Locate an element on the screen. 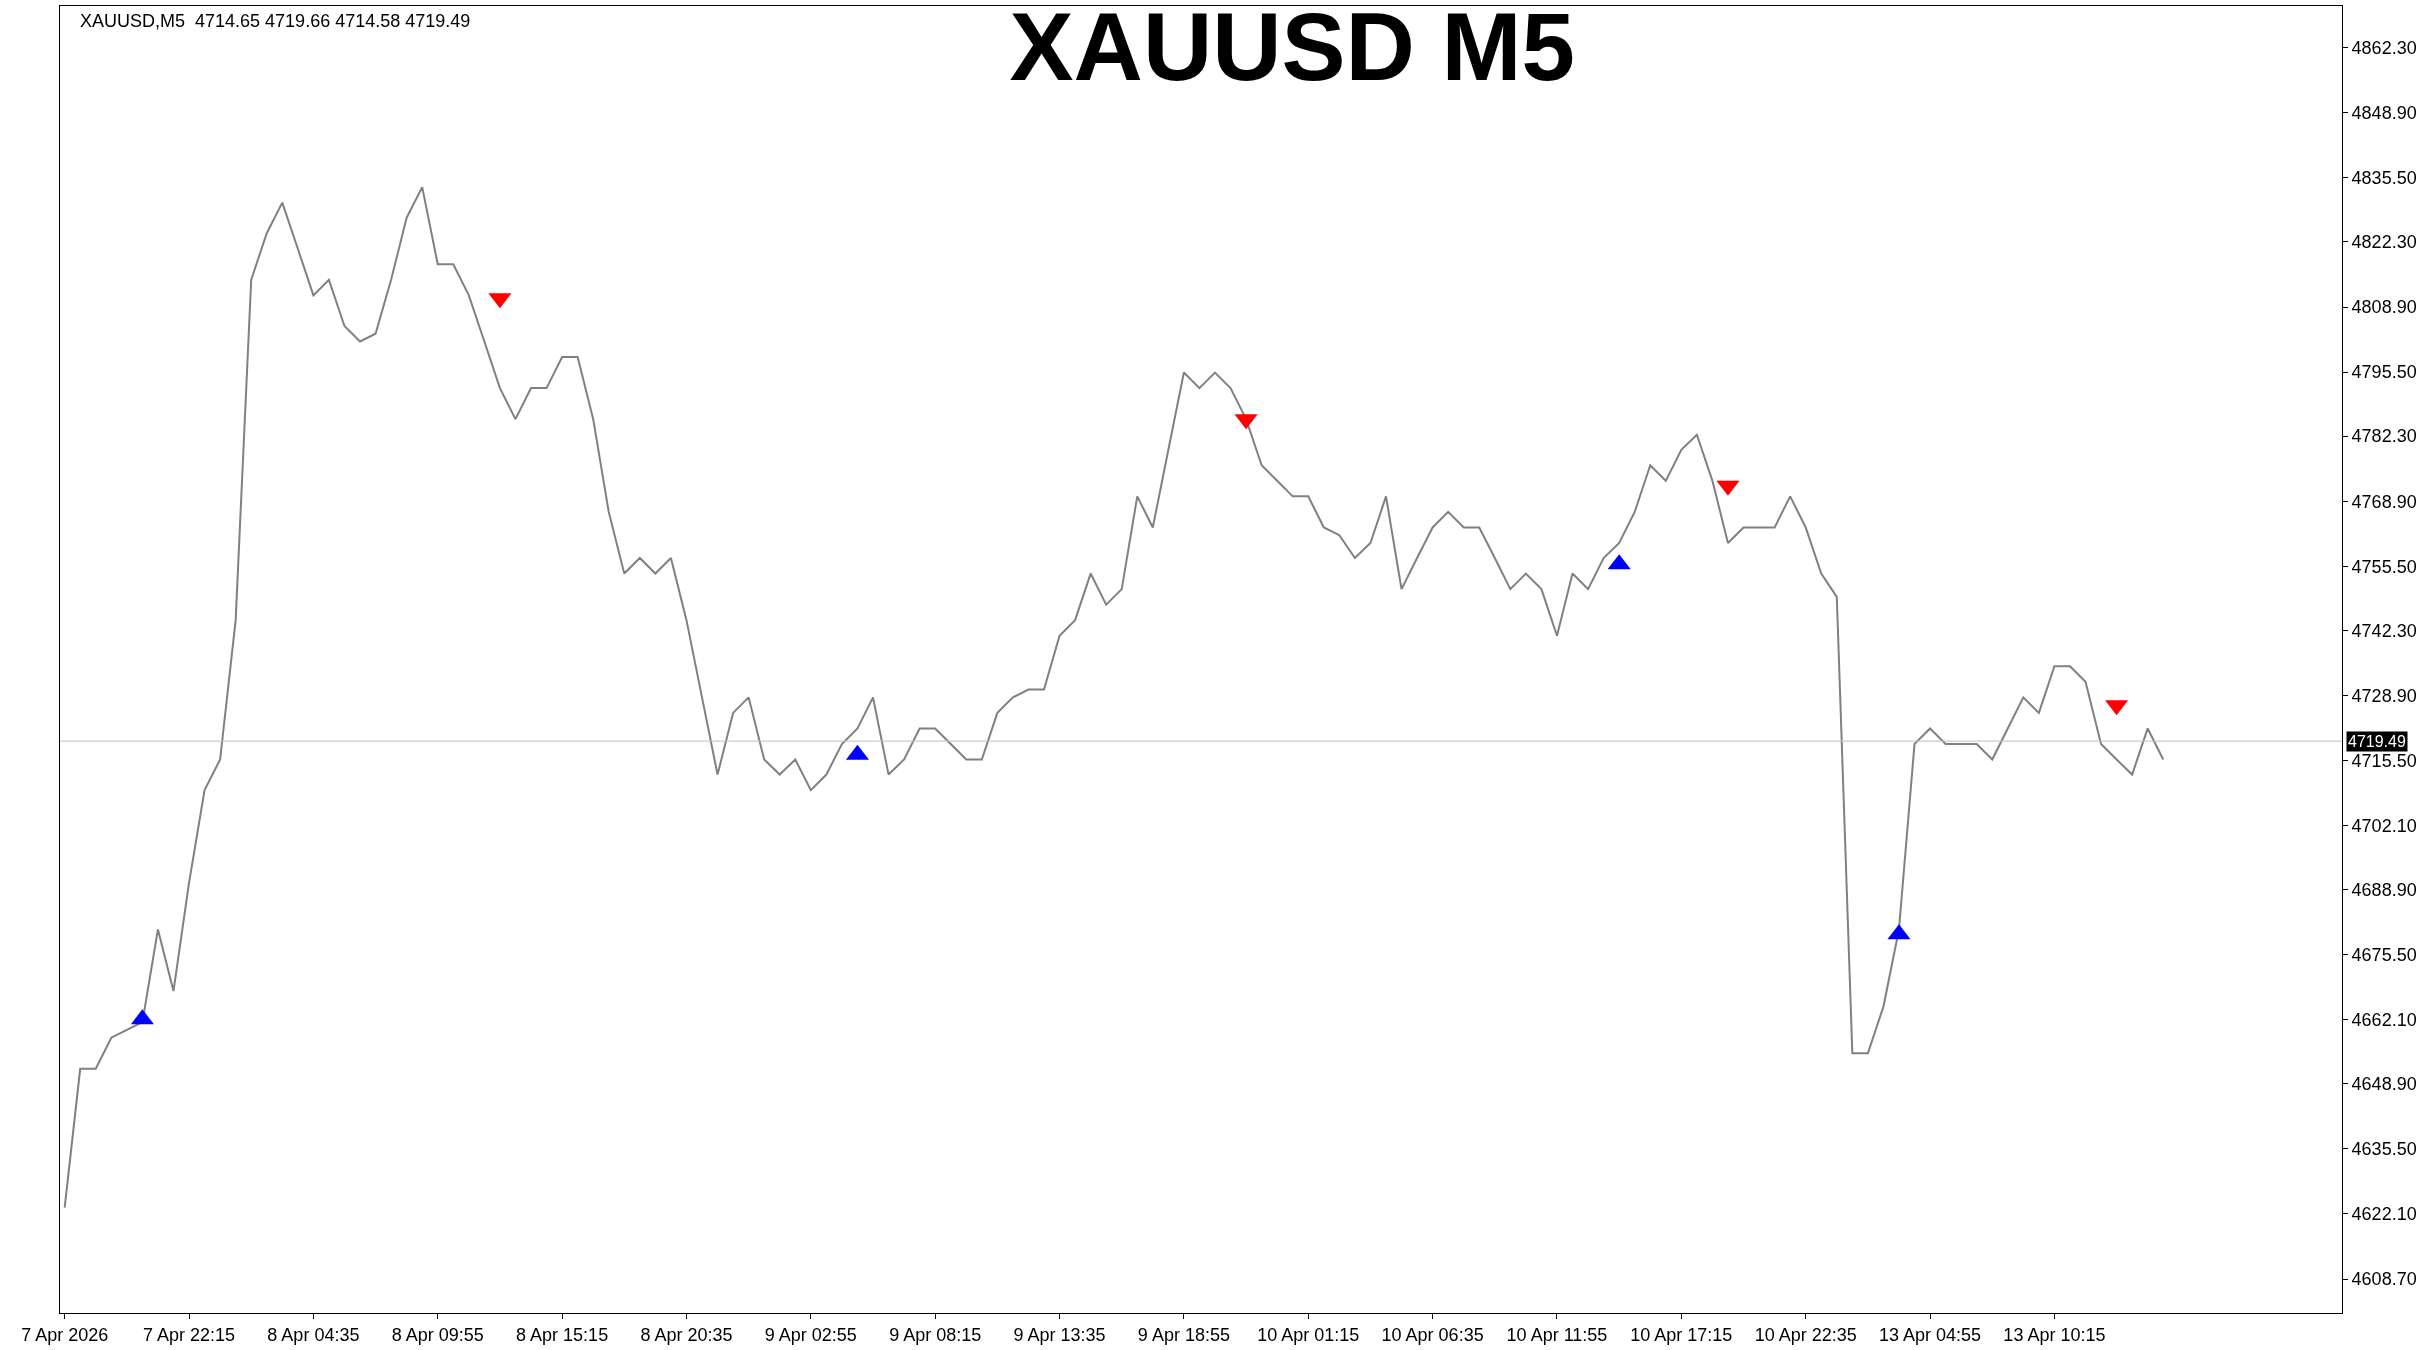 The width and height of the screenshot is (2435, 1350). y-tick-label: 4848.90 is located at coordinates (2384, 113).